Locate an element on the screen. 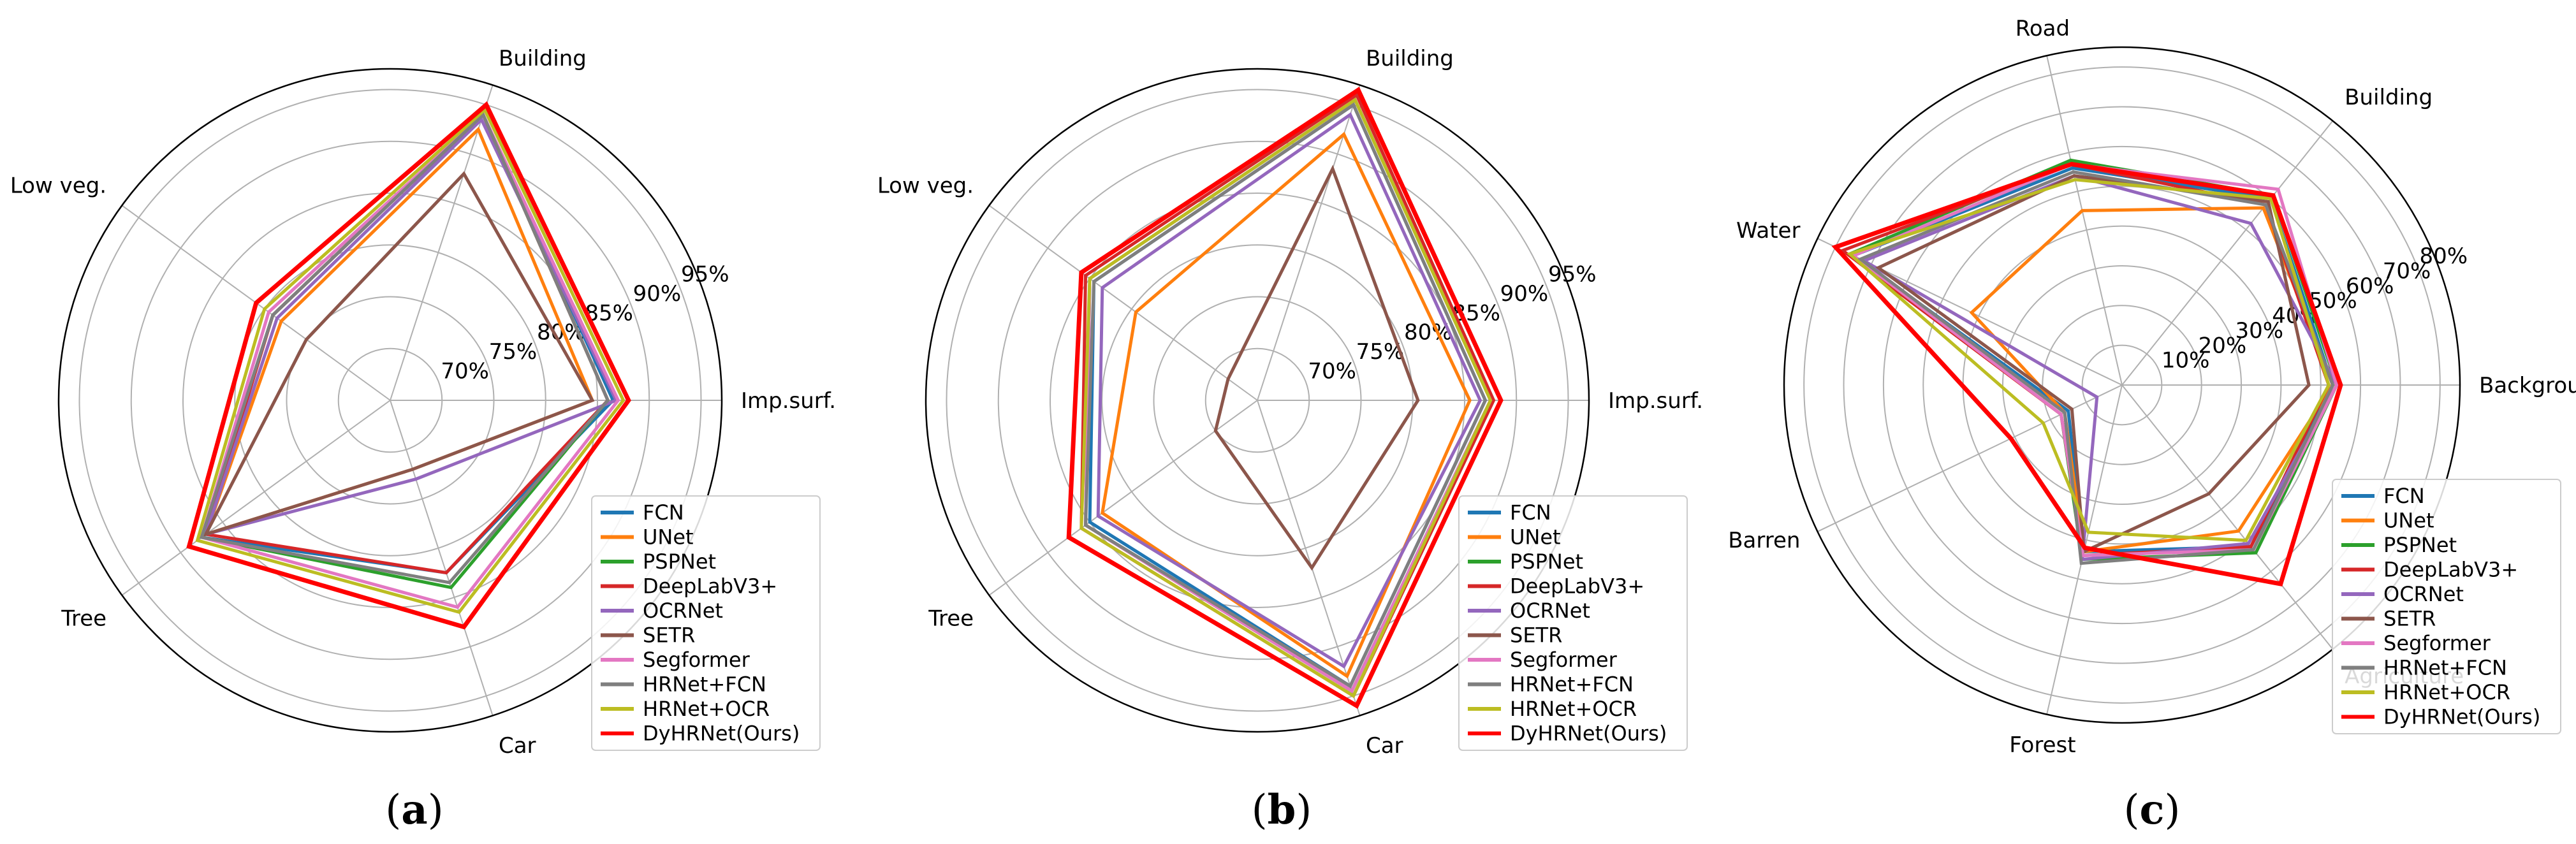  radial-tick-label: 60% is located at coordinates (2370, 286).